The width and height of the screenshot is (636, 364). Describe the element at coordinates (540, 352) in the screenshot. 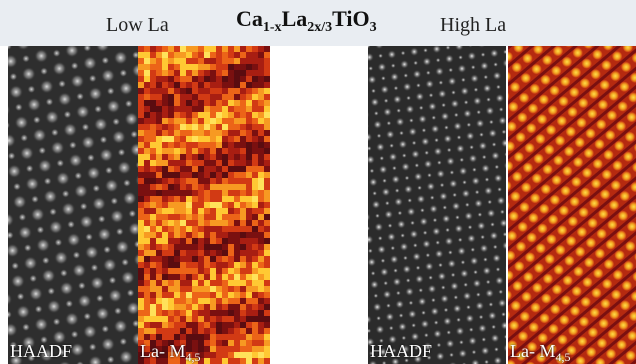

I see `la-map-label-high: La- M4,5` at that location.